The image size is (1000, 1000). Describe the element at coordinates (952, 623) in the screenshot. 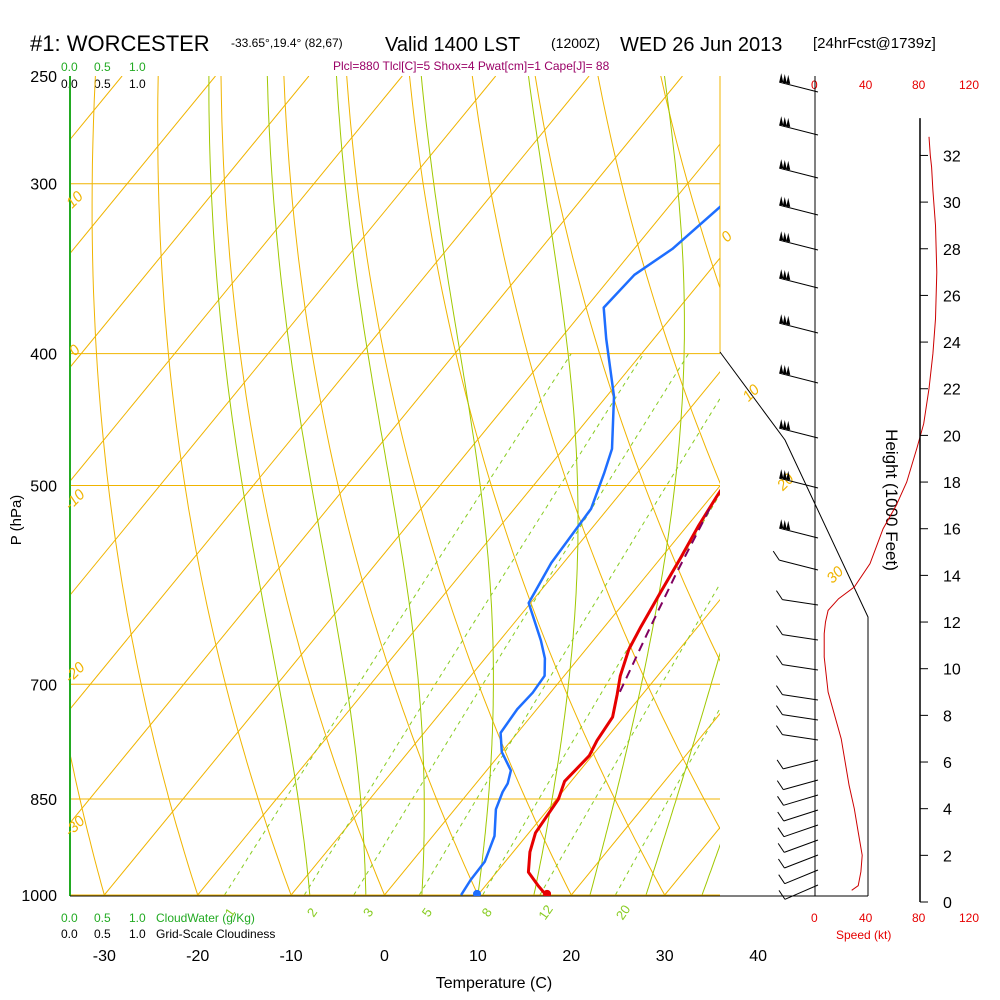

I see `height-tick-label: 12` at that location.